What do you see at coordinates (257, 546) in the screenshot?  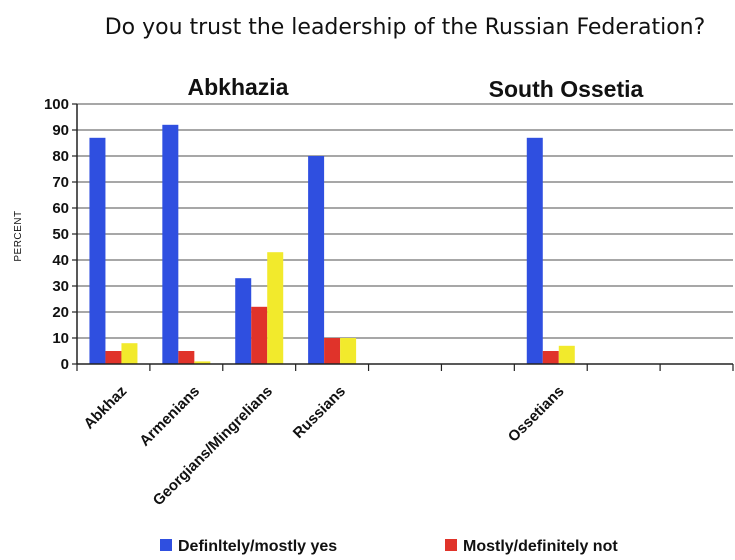 I see `legend-label-yes: Definltely/mostly yes` at bounding box center [257, 546].